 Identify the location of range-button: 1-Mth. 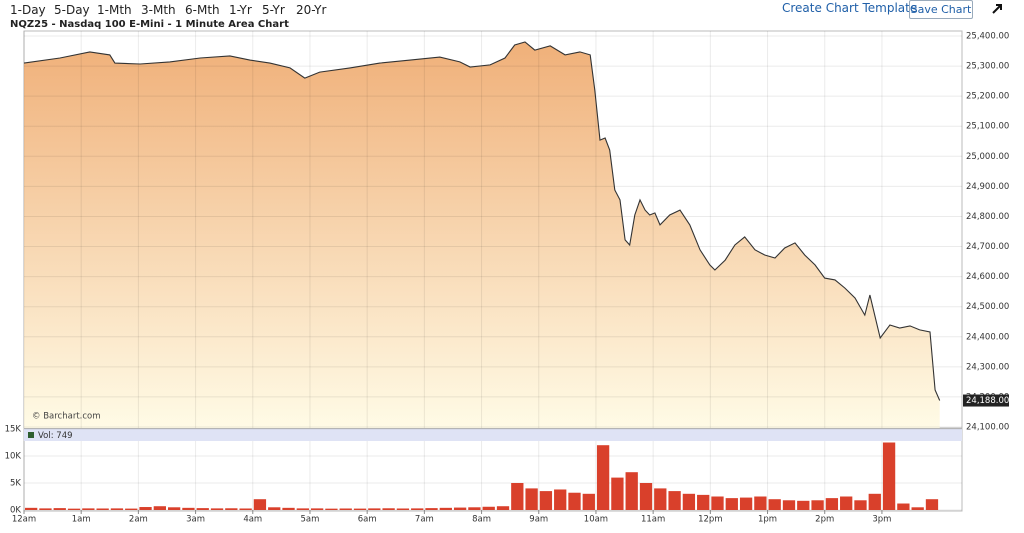
(114, 10).